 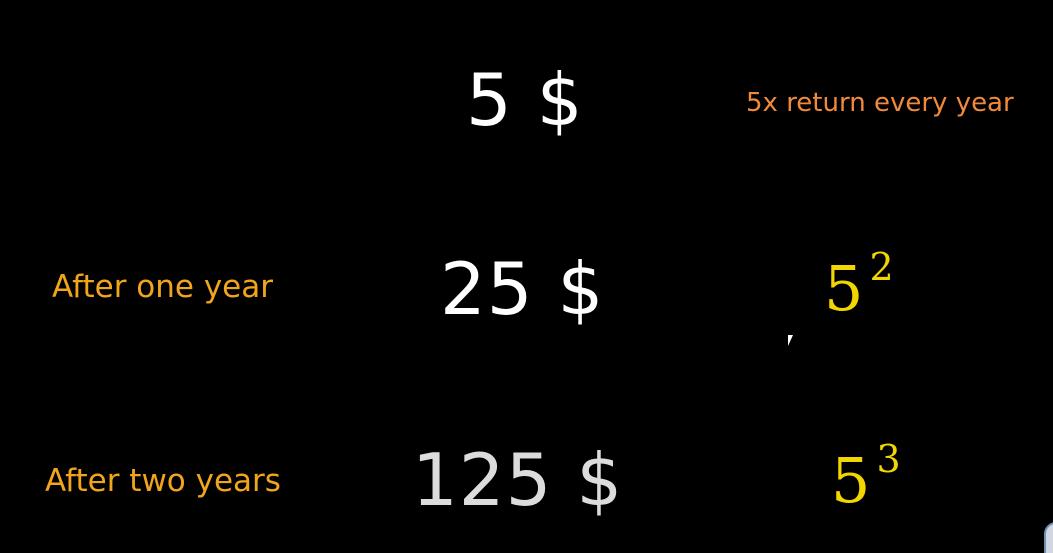 I want to click on label-after-one-year: After one year, so click(x=162, y=287).